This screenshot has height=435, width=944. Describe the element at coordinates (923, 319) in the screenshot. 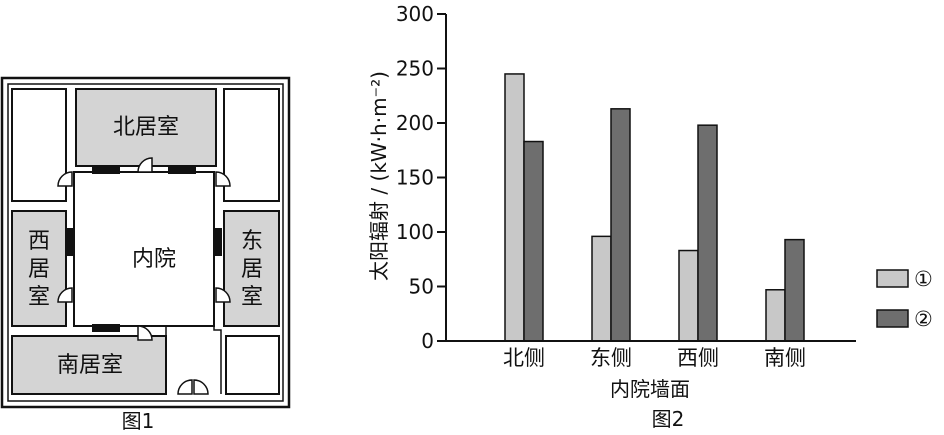

I see `legend-label: ②` at that location.